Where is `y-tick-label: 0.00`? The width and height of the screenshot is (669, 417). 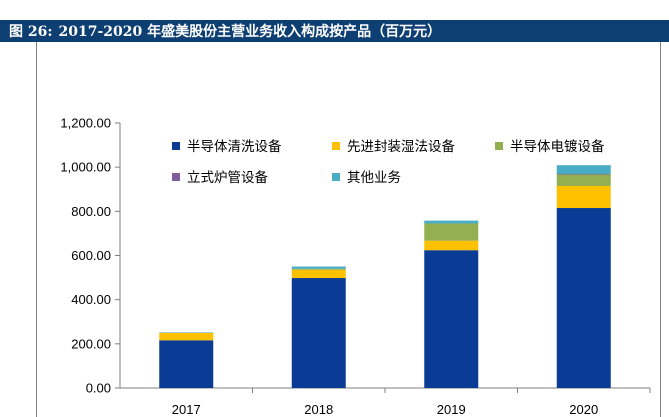 y-tick-label: 0.00 is located at coordinates (98, 388).